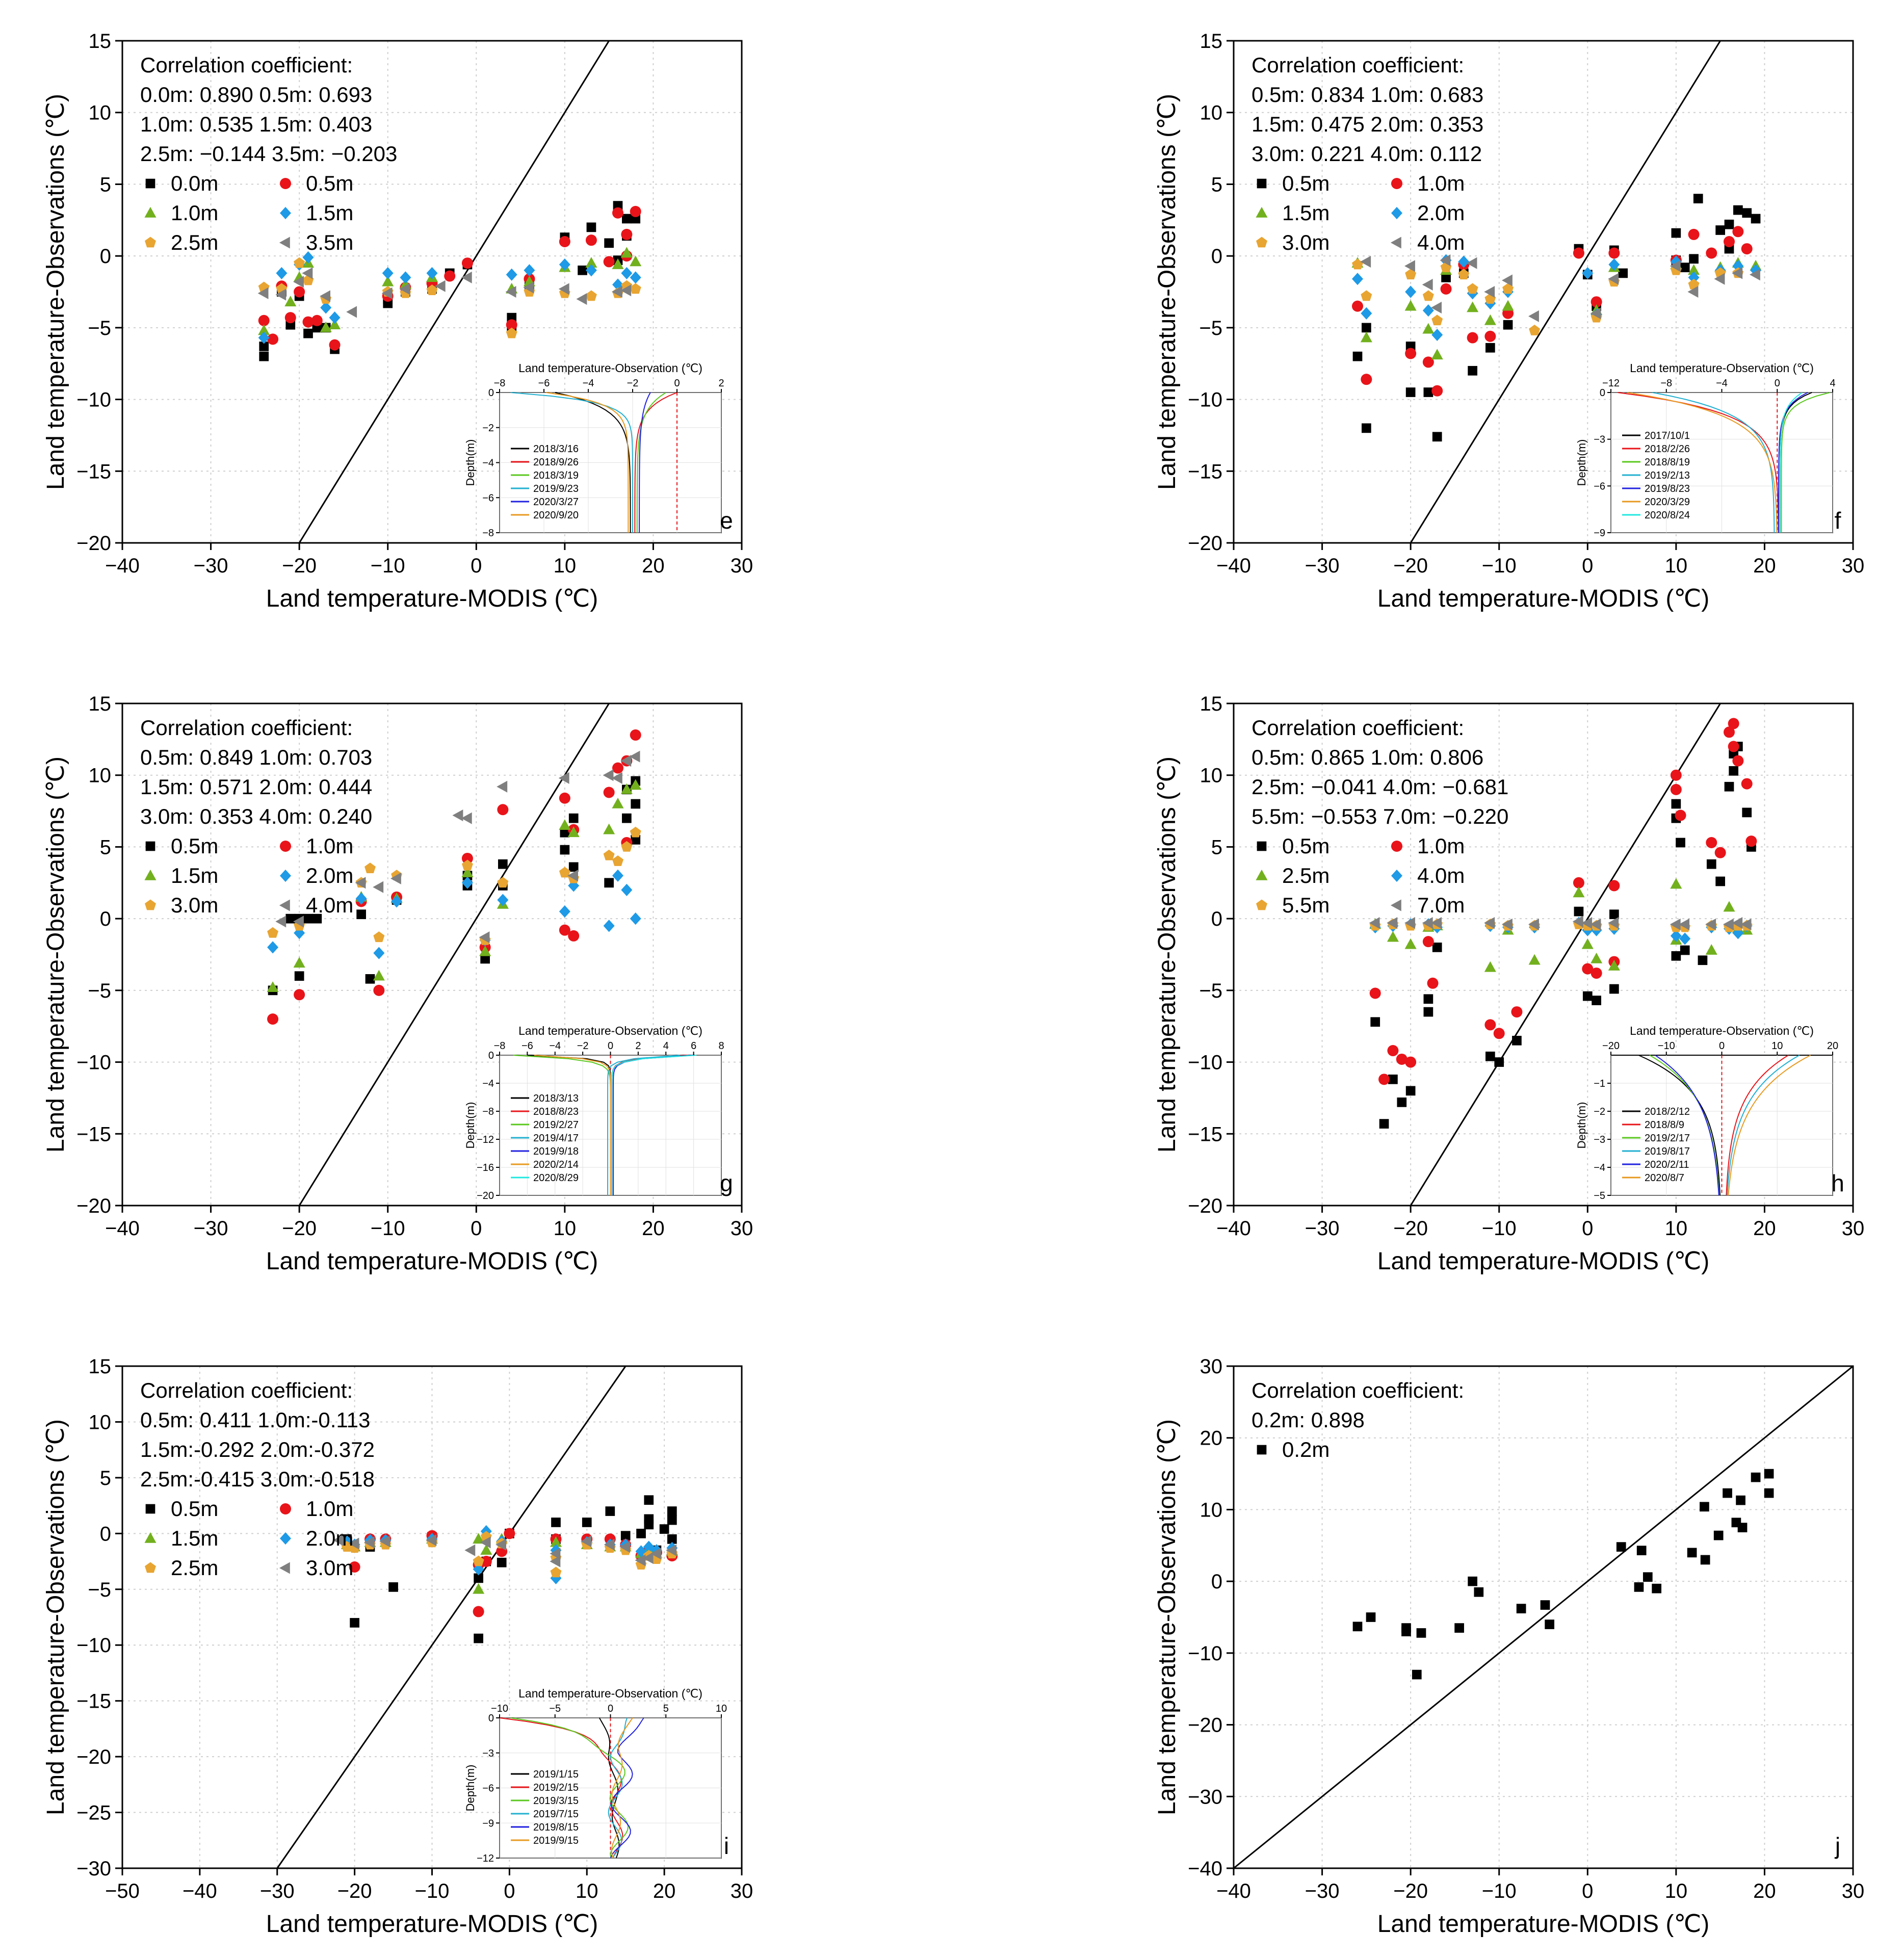  I want to click on inset-legend-label: 2019/2/15, so click(556, 1787).